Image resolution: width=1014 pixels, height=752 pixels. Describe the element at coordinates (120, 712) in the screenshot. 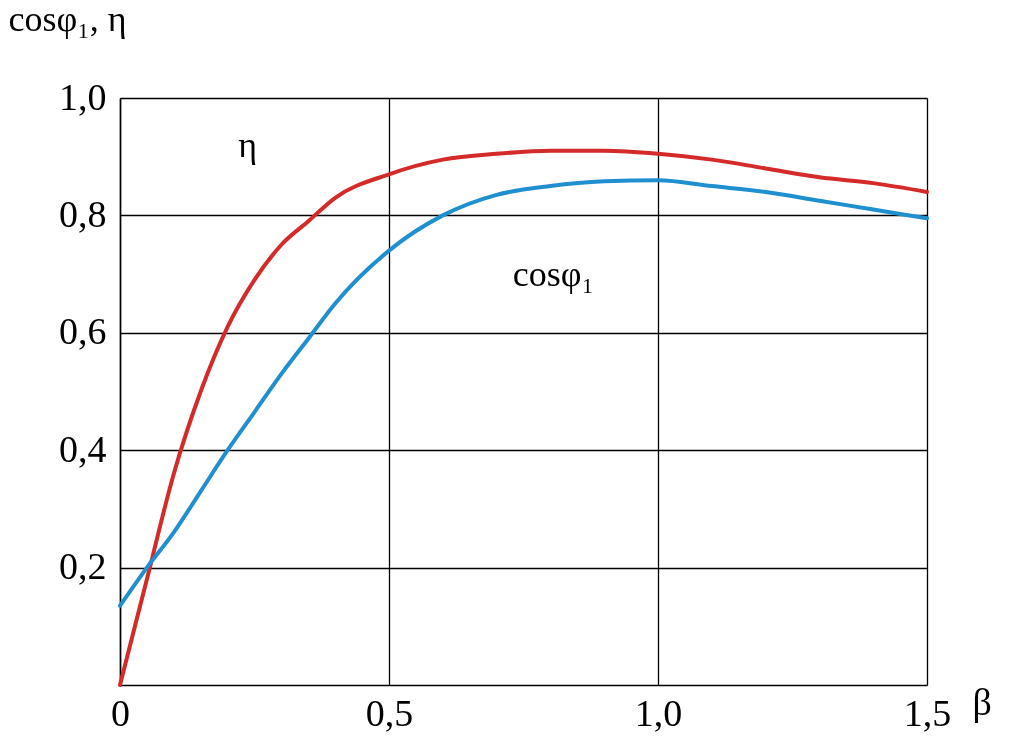

I see `x-tick-label: 0` at that location.